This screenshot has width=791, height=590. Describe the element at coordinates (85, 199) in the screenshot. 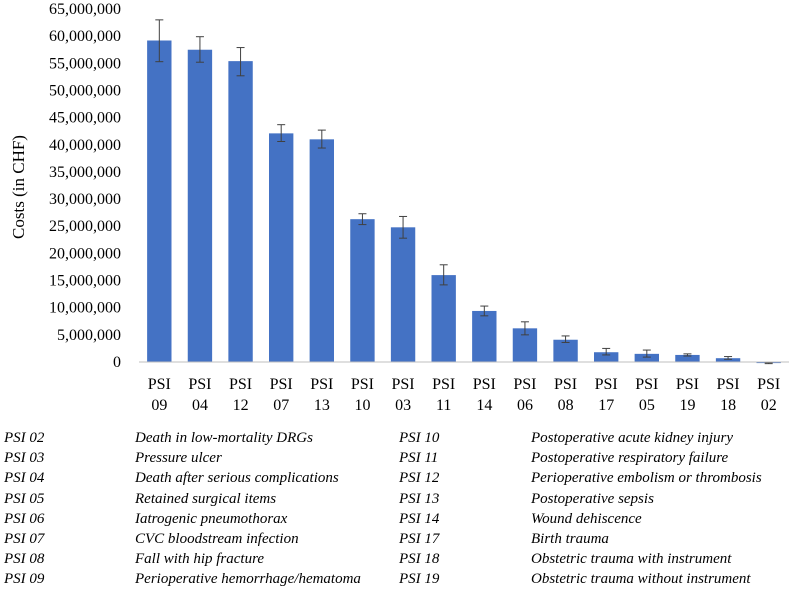

I see `y-tick-label: 30,000,000` at that location.